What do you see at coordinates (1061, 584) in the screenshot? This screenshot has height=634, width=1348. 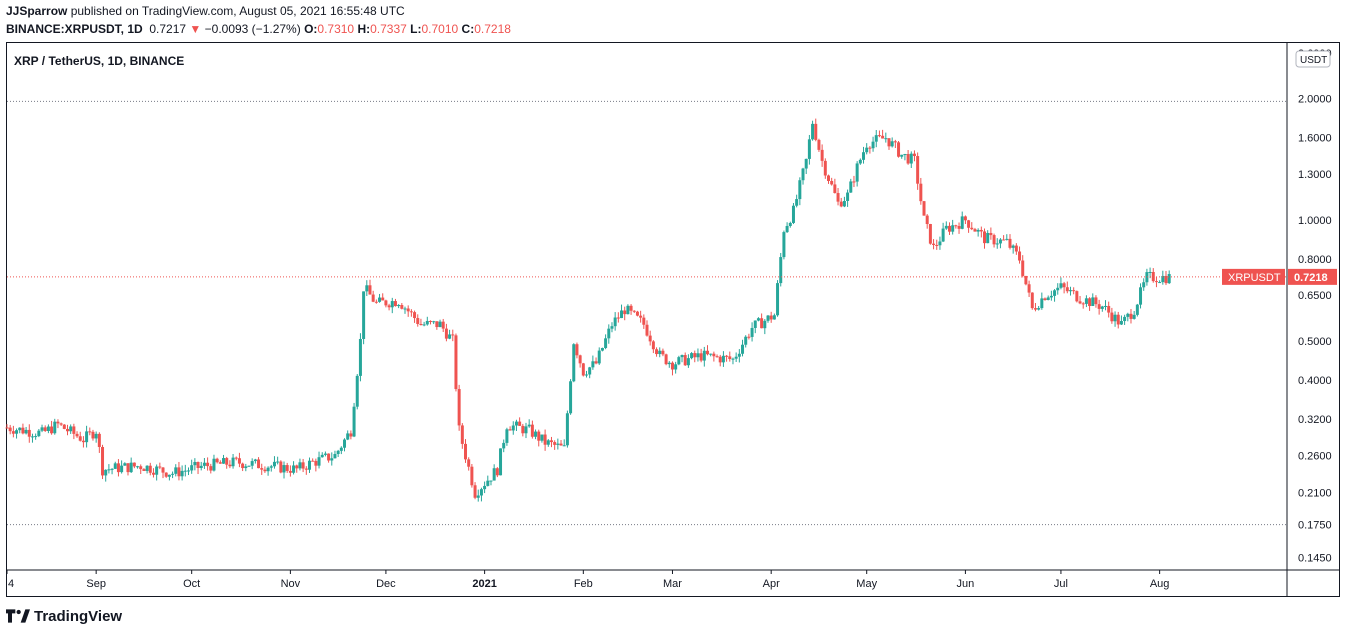 I see `time-tick-label: Jul` at bounding box center [1061, 584].